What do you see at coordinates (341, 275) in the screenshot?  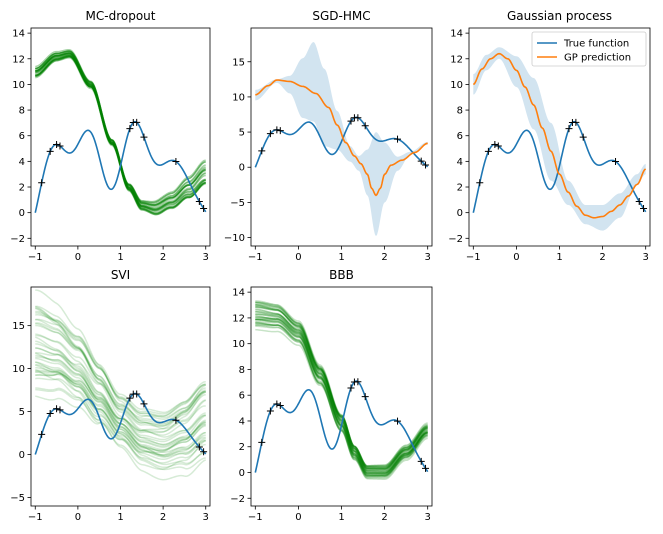 I see `chart-title: BBB` at bounding box center [341, 275].